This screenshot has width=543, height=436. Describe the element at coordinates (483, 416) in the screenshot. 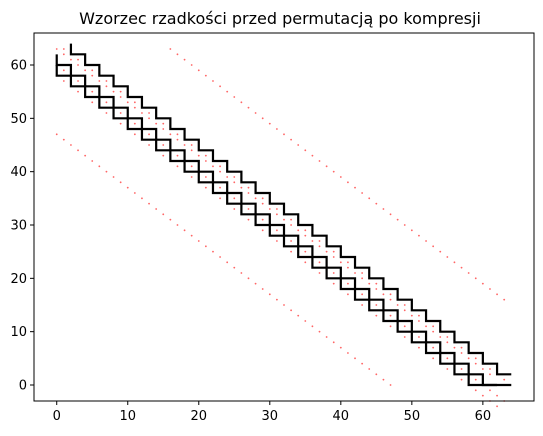

I see `x-tick-label: 60` at that location.